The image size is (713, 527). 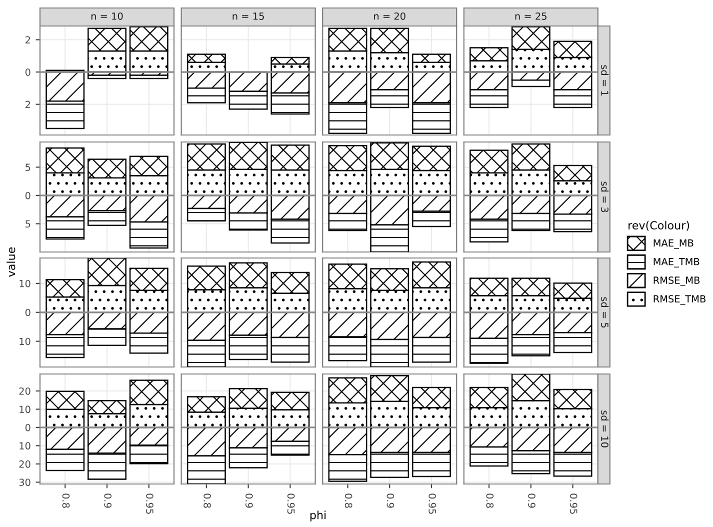 I want to click on legend-label: MAE_MB, so click(x=674, y=244).